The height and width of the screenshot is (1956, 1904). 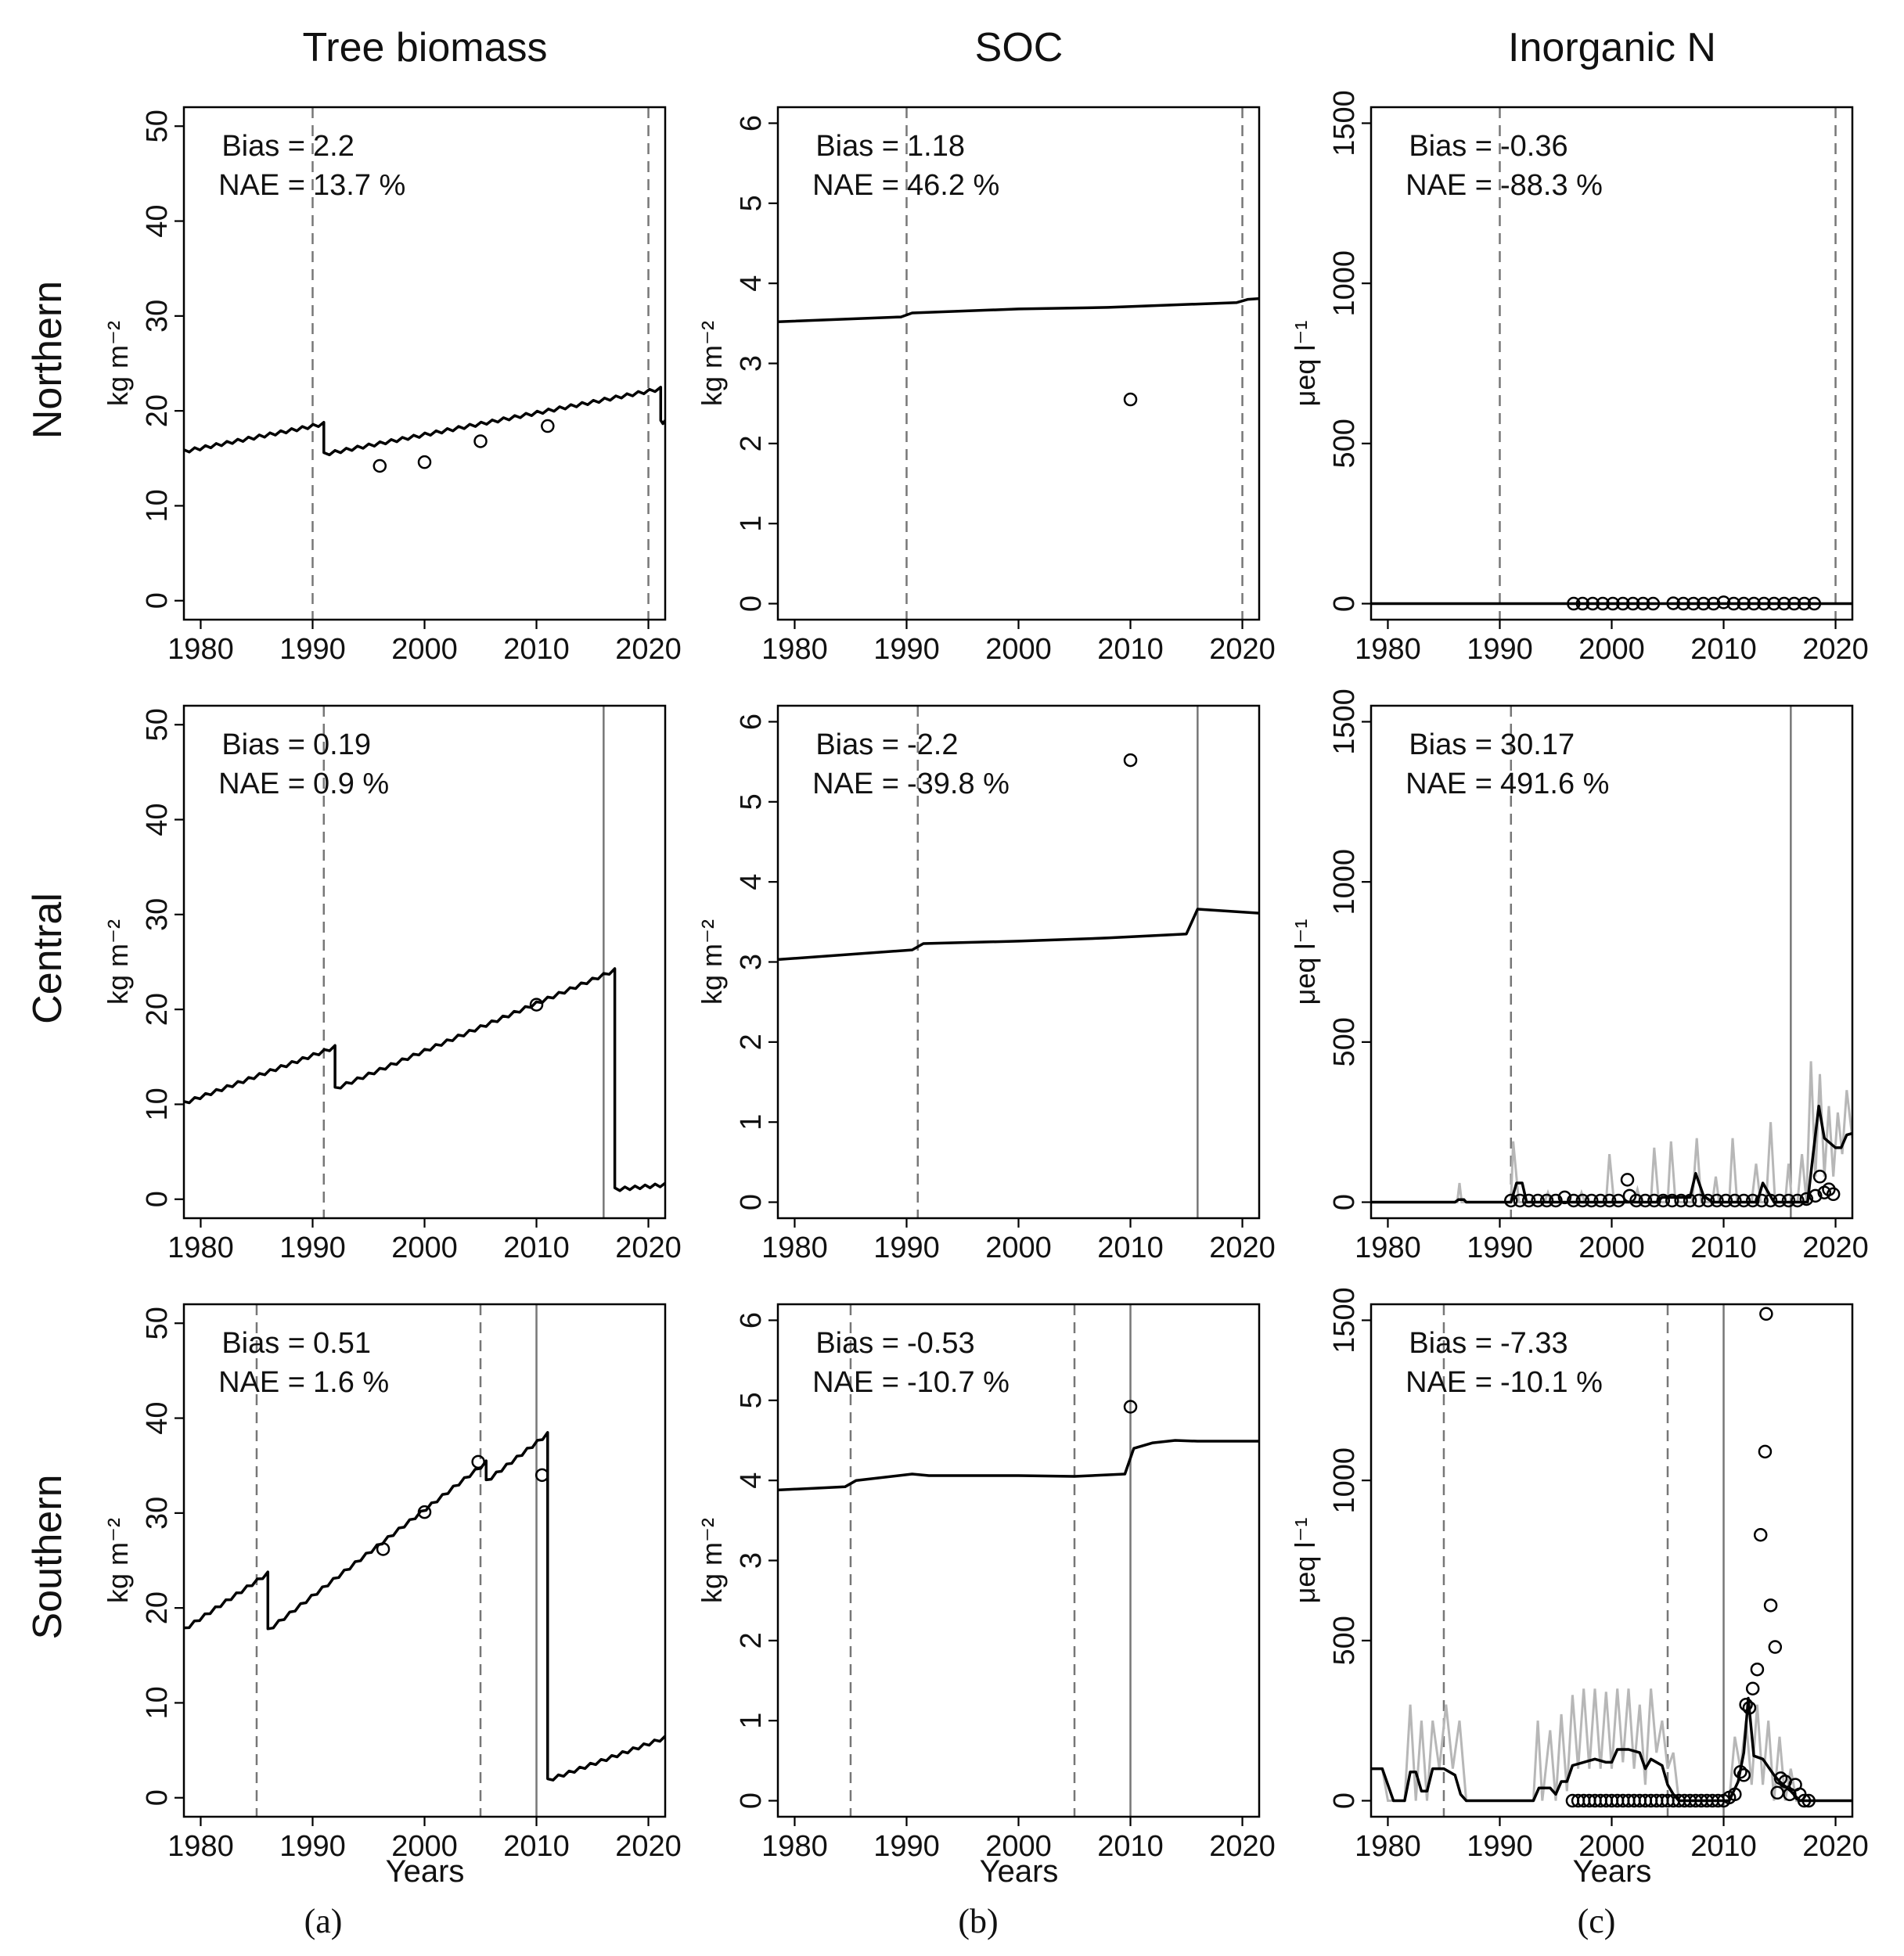 I want to click on y-tick-label: 4, so click(x=751, y=882).